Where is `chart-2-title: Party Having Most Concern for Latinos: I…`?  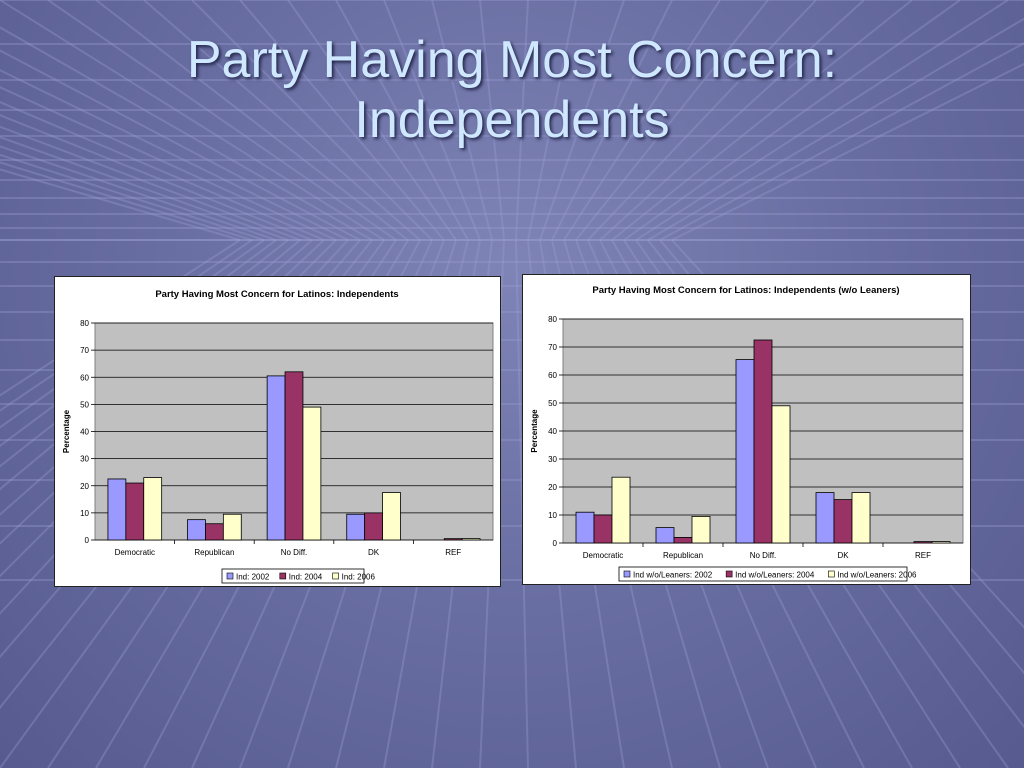 chart-2-title: Party Having Most Concern for Latinos: I… is located at coordinates (745, 290).